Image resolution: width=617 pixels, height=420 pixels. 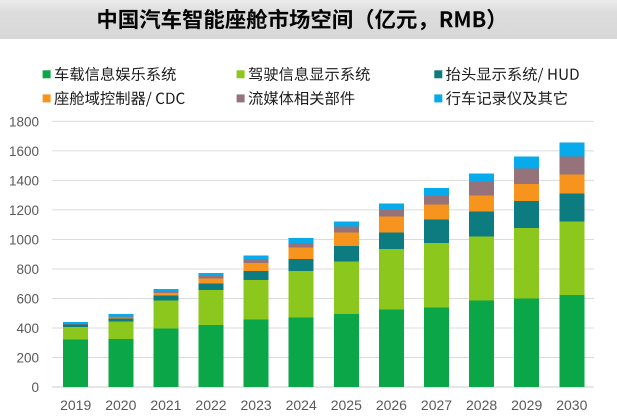 What do you see at coordinates (436, 405) in the screenshot?
I see `svg-text: 2027` at bounding box center [436, 405].